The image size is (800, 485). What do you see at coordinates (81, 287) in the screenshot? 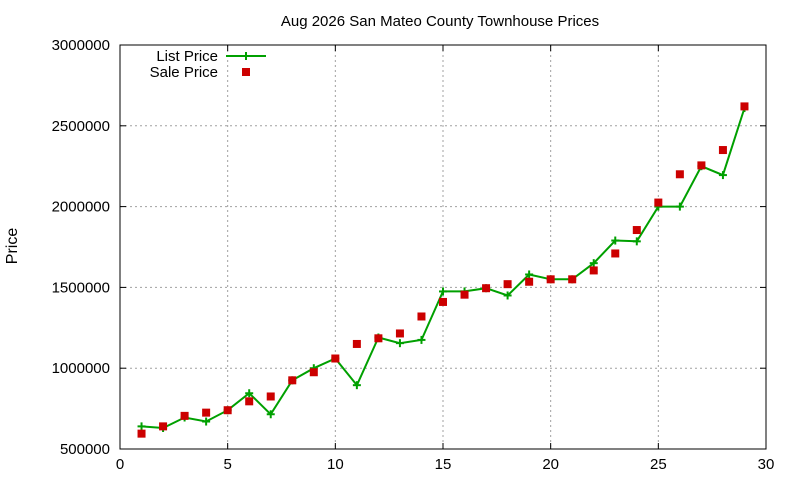
I see `y-tick-label: 1500000` at bounding box center [81, 287].